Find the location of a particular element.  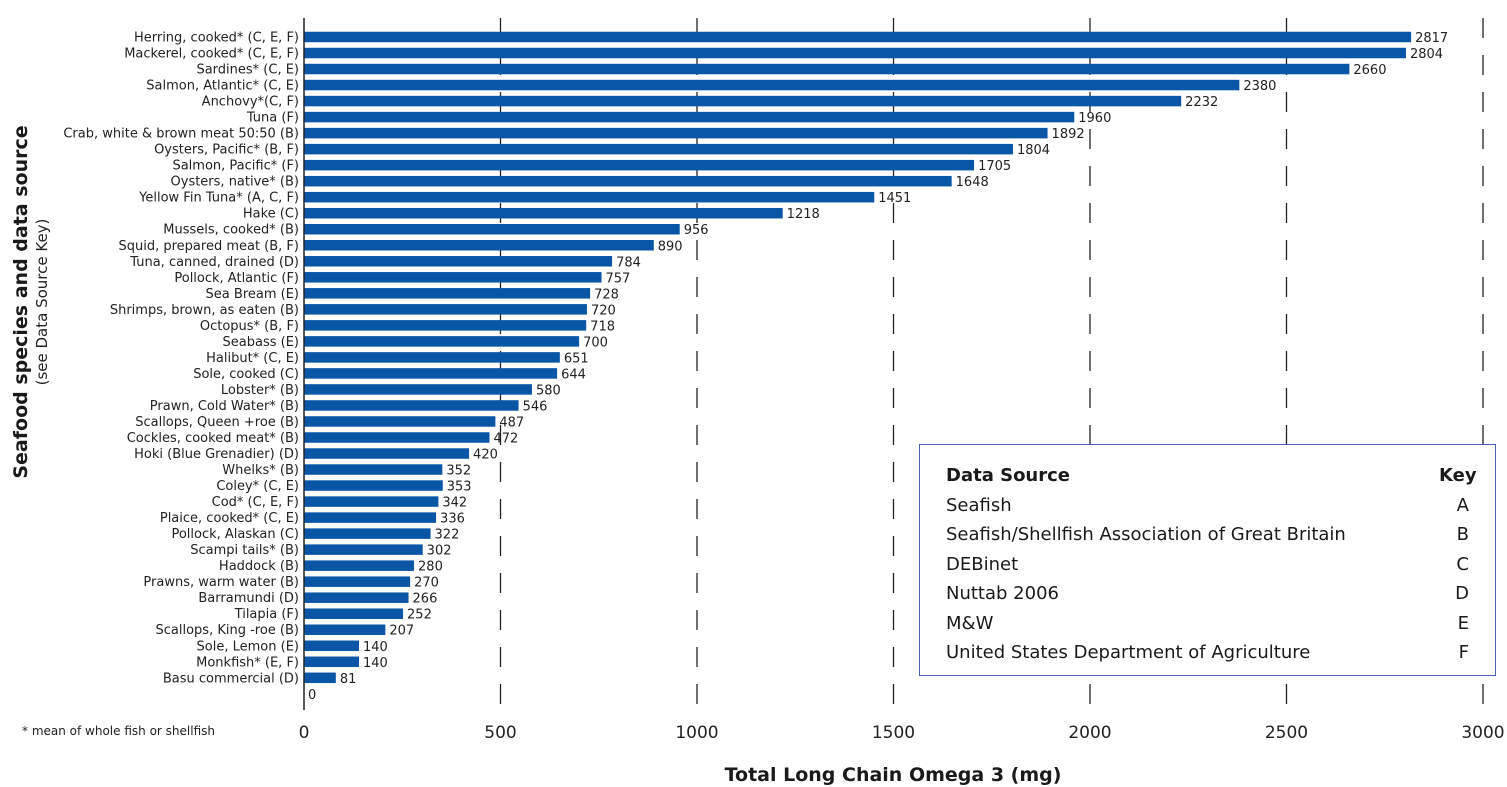

category-label: Seabass (E) is located at coordinates (261, 342).